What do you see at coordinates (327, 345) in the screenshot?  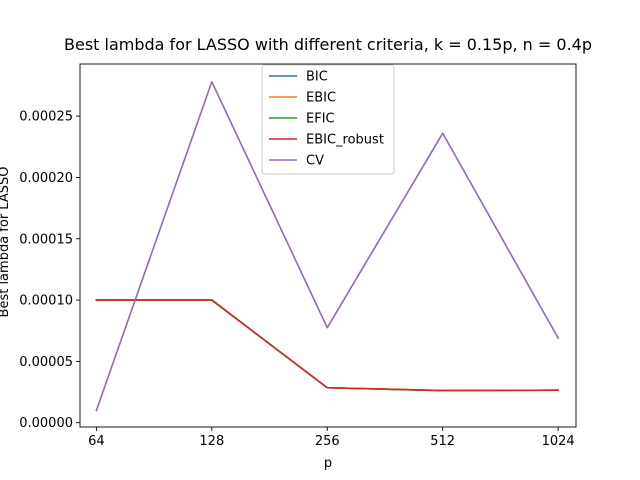 I see `series-line-ebic-robust` at bounding box center [327, 345].